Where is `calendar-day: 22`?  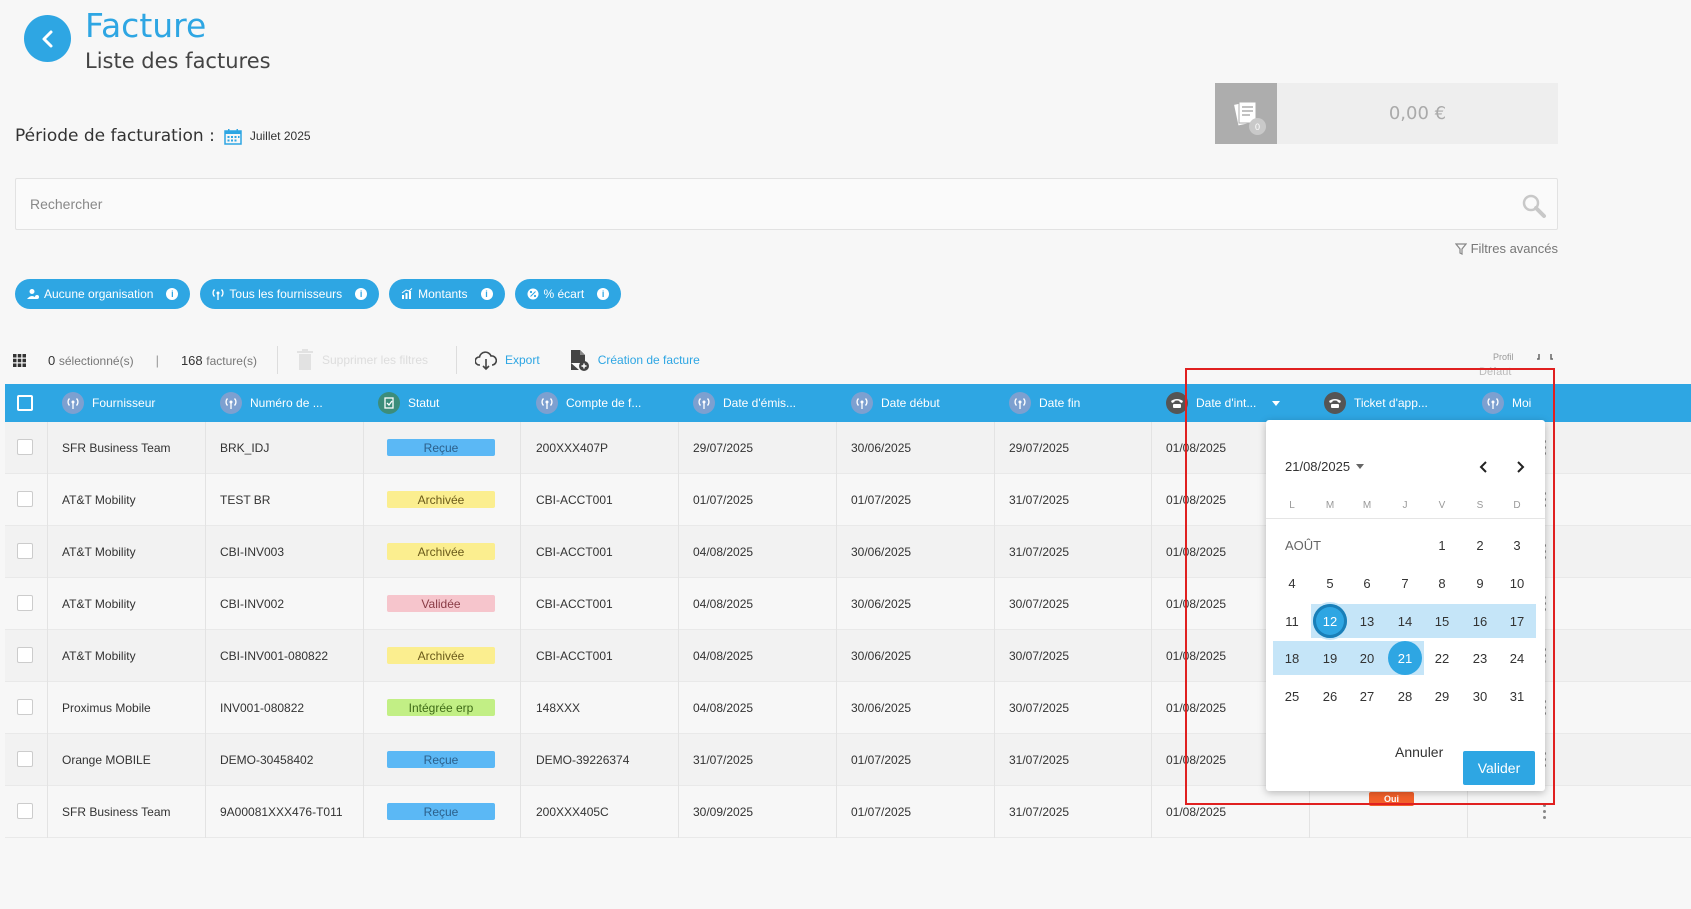 calendar-day: 22 is located at coordinates (1442, 658).